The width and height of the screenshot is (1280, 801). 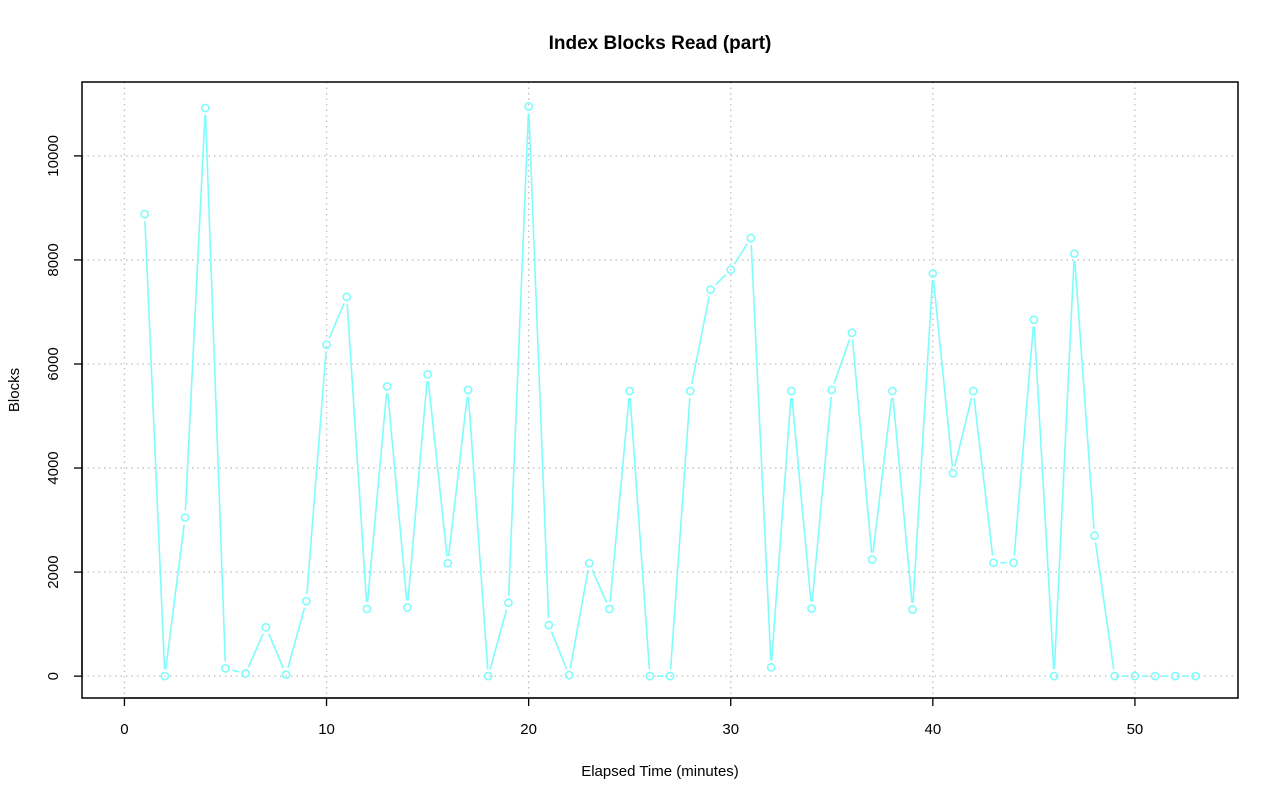 What do you see at coordinates (124, 729) in the screenshot?
I see `x-tick-label: 0` at bounding box center [124, 729].